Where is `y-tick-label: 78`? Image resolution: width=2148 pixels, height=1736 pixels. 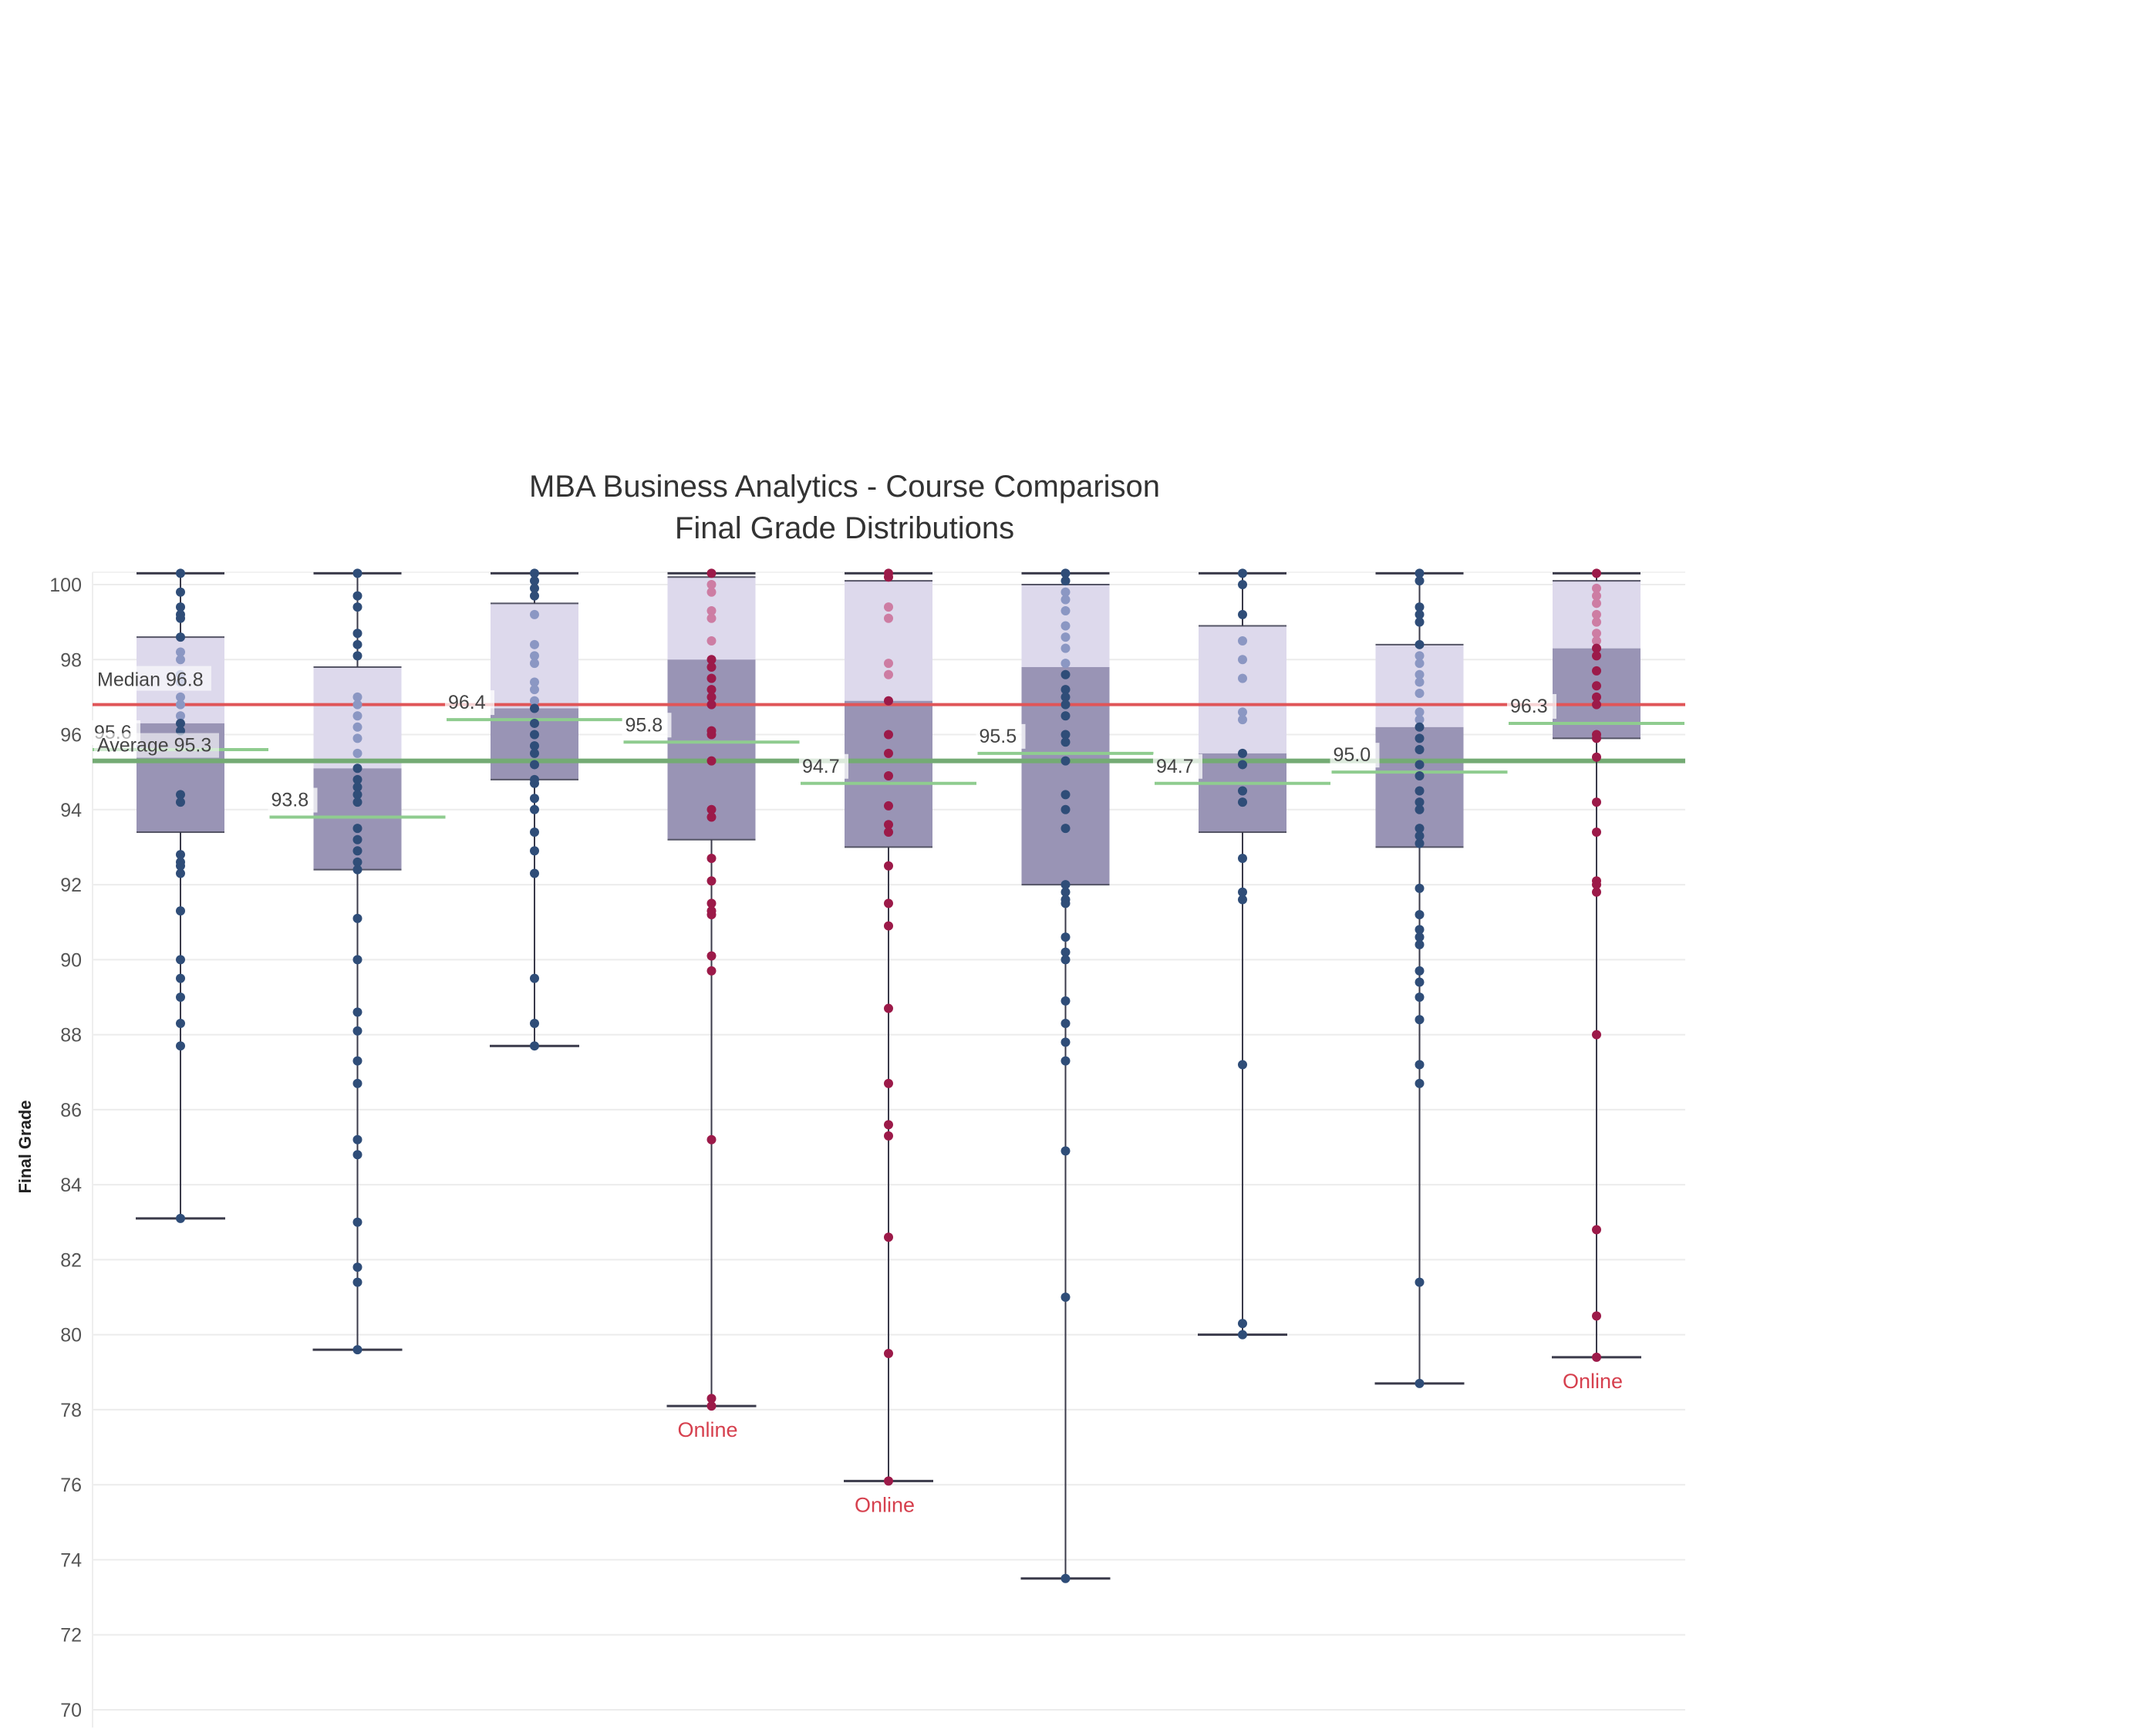
y-tick-label: 78 is located at coordinates (71, 1410).